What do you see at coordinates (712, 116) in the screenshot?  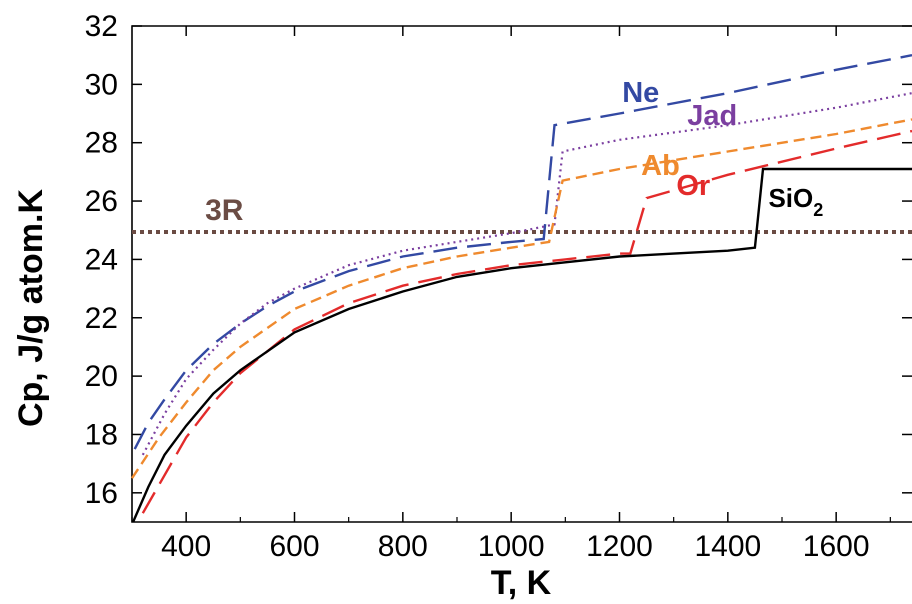 I see `series-label-jad: Jad` at bounding box center [712, 116].